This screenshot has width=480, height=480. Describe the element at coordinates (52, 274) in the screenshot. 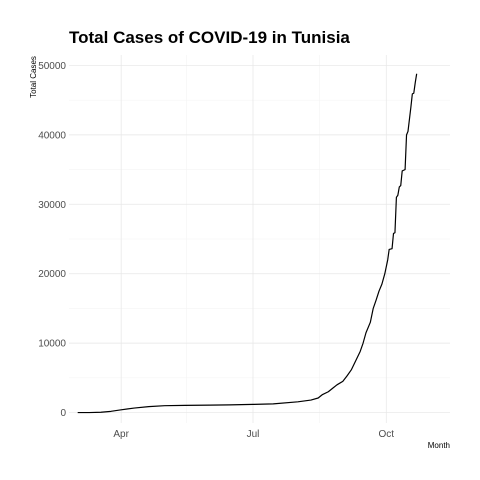

I see `y-tick-label: 20000` at that location.